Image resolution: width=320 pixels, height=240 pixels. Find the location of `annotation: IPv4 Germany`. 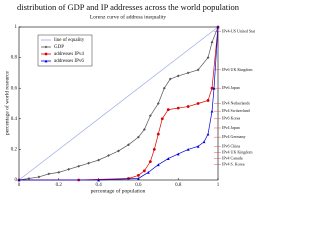

annotation: IPv4 Germany is located at coordinates (233, 136).